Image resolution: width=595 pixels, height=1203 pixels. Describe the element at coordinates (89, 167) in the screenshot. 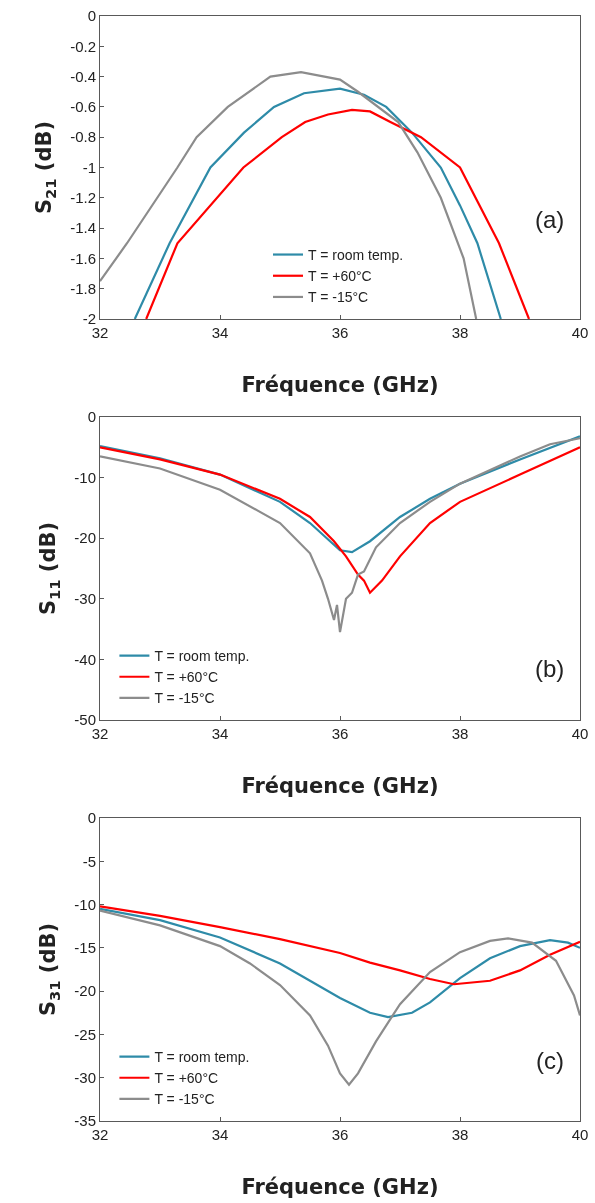

I see `y-tick-label: -1` at that location.